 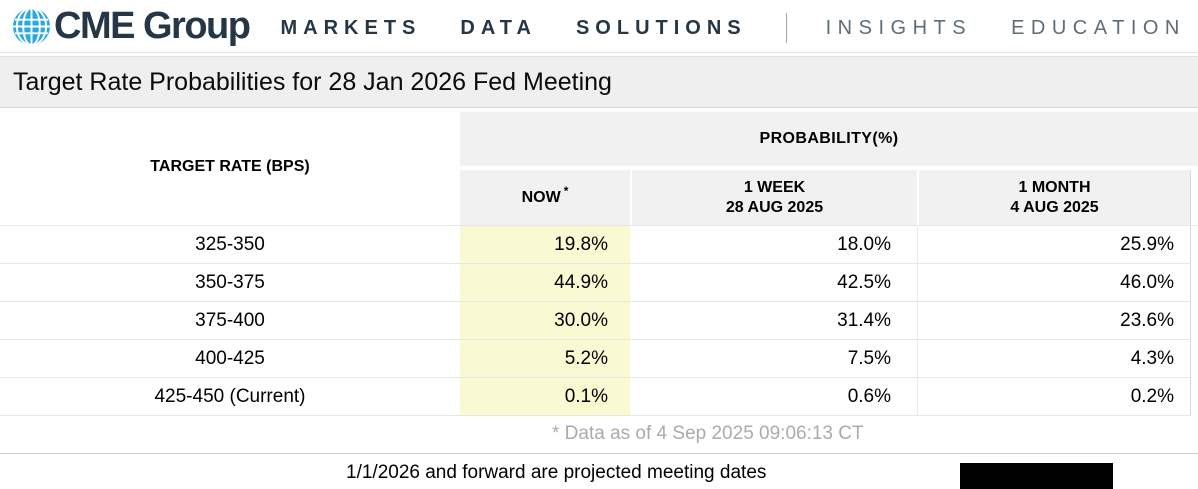 What do you see at coordinates (545, 359) in the screenshot?
I see `now-prob-cell: 5.2%` at bounding box center [545, 359].